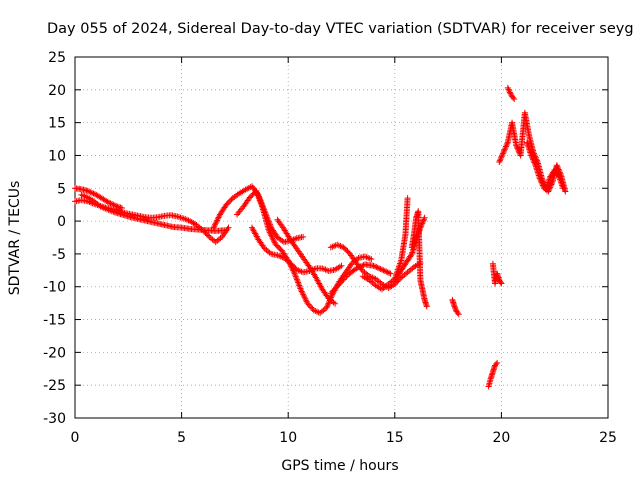 The height and width of the screenshot is (480, 640). Describe the element at coordinates (54, 321) in the screenshot. I see `y-tick-label: -15` at that location.